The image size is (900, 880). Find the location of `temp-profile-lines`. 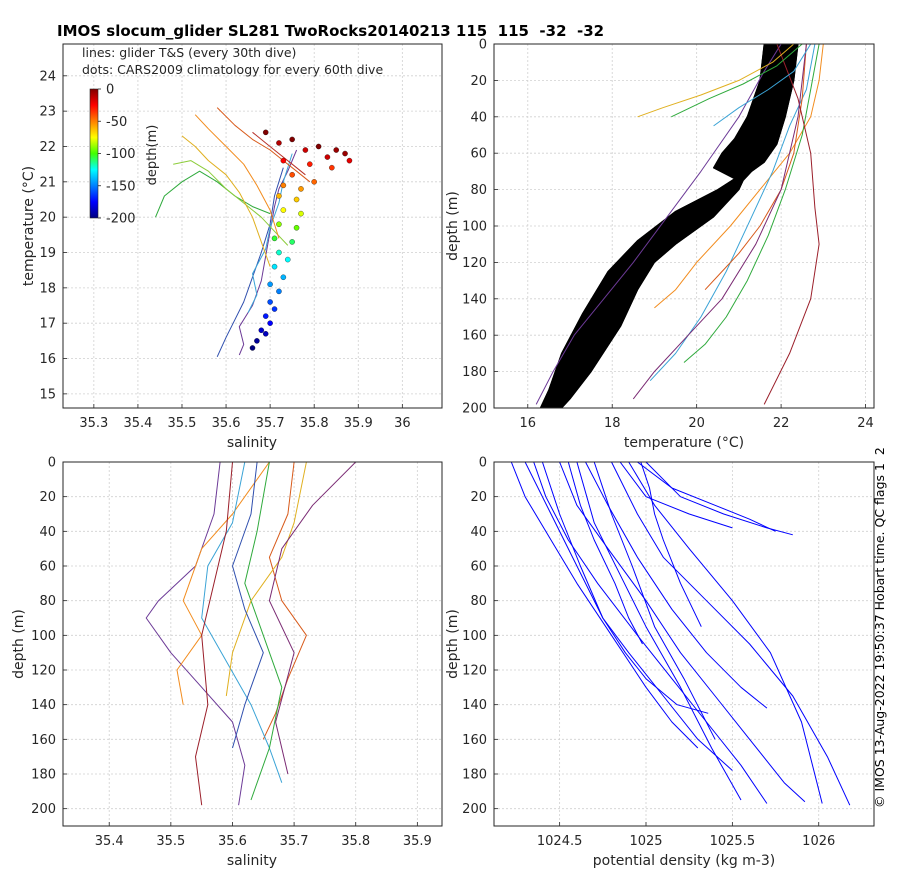

temp-profile-lines is located at coordinates (679, 226).